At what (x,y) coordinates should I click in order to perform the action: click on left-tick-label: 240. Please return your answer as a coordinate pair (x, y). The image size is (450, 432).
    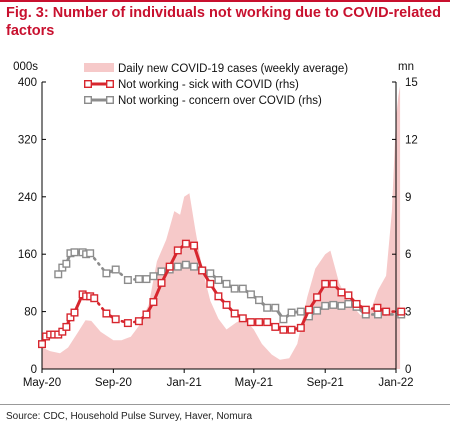
    Looking at the image, I should click on (27, 198).